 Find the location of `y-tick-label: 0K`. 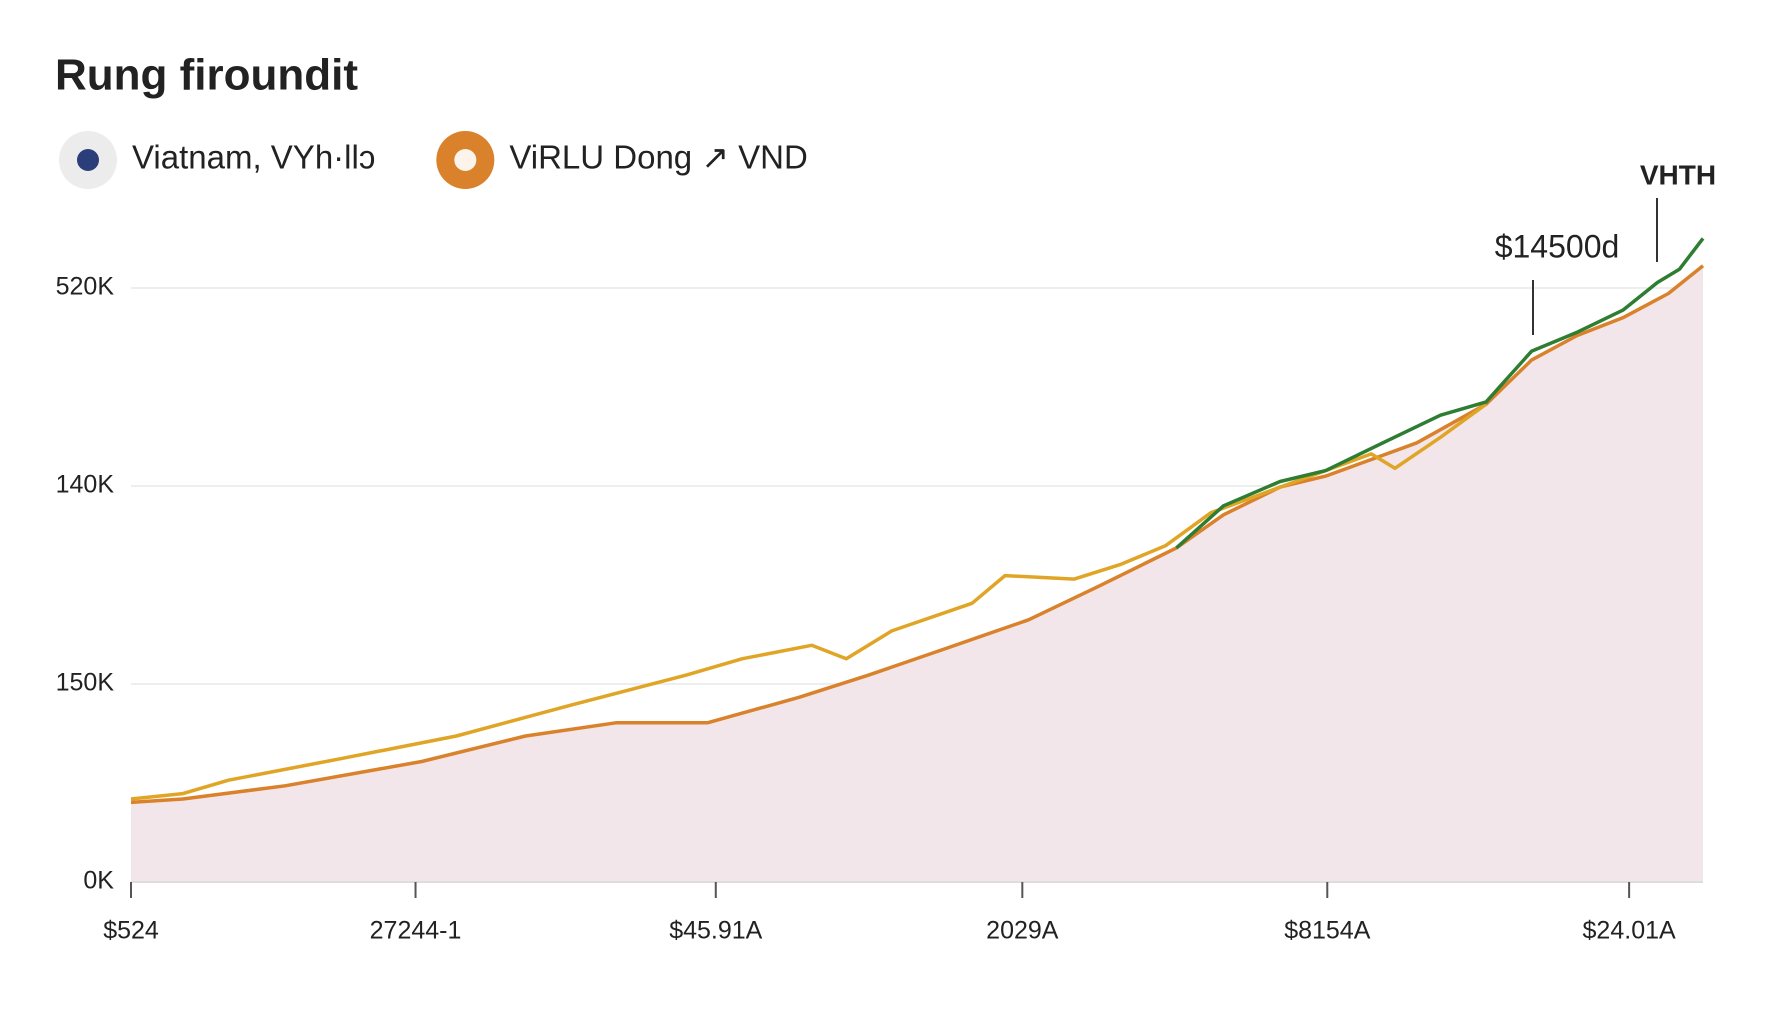

y-tick-label: 0K is located at coordinates (98, 881).